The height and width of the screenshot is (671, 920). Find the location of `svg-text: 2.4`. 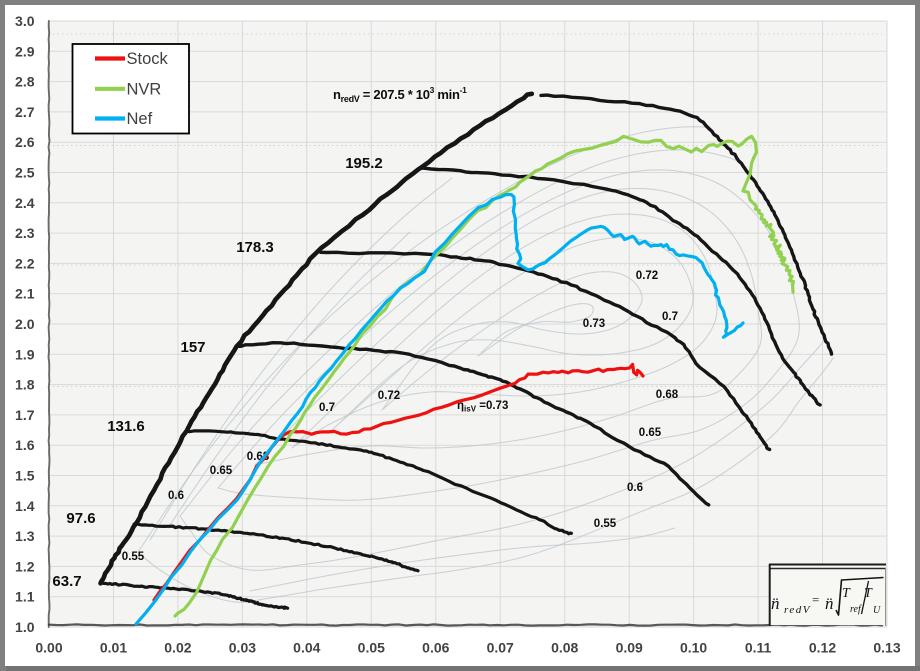

svg-text: 2.4 is located at coordinates (25, 203).